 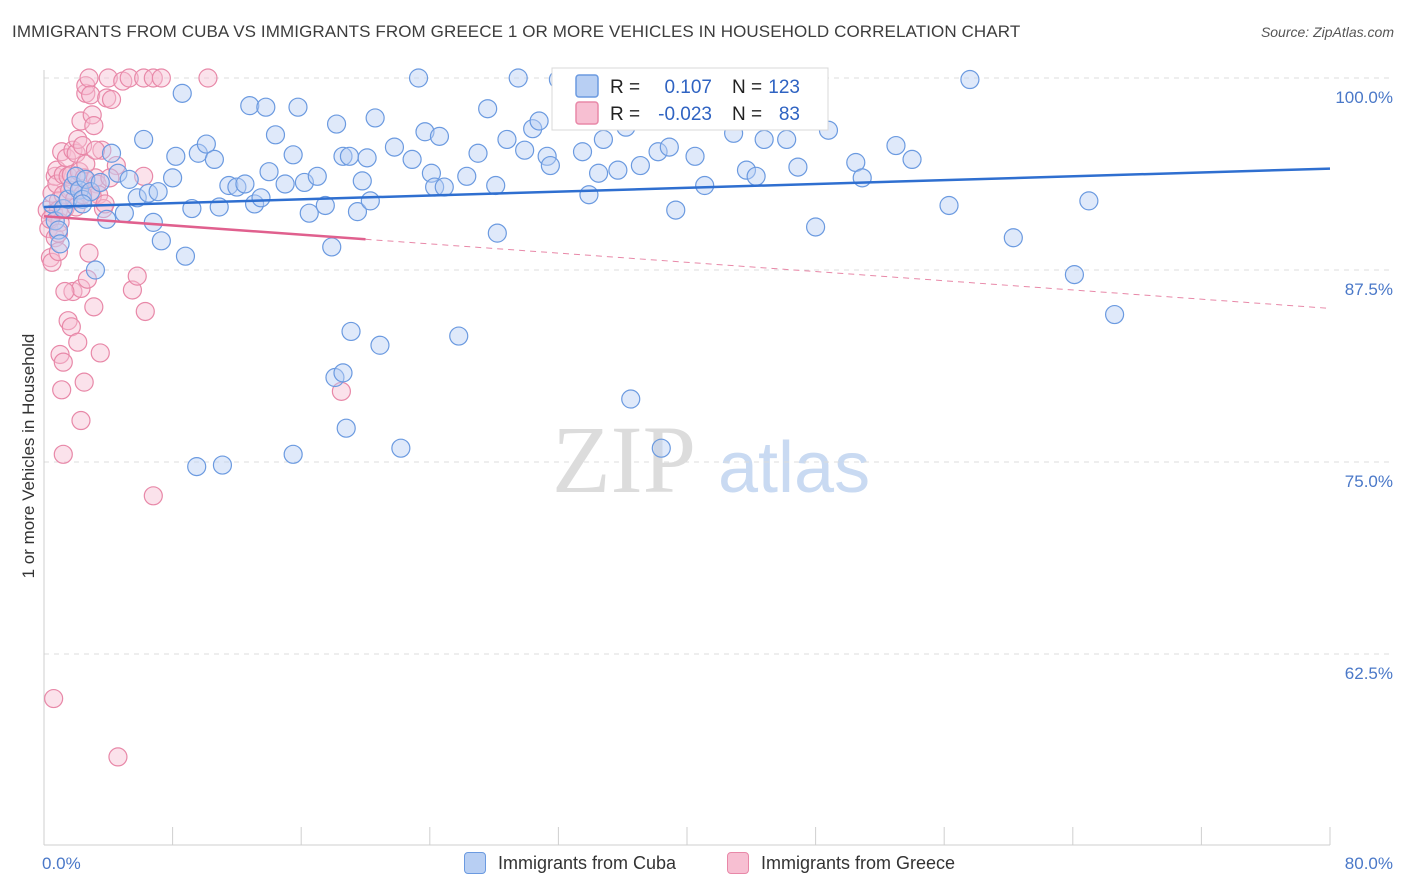 What do you see at coordinates (61, 863) in the screenshot?
I see `x-tick-label-min: 0.0%` at bounding box center [61, 863].